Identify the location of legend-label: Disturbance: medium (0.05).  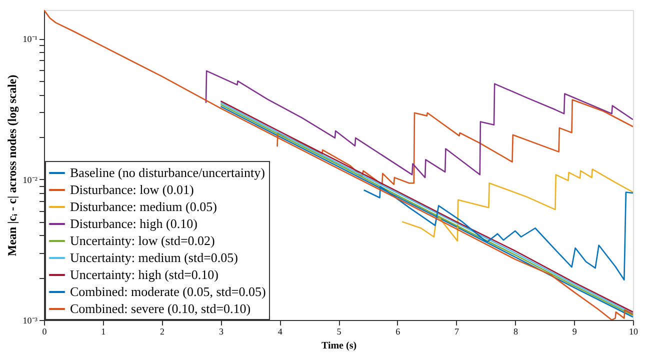
(143, 206).